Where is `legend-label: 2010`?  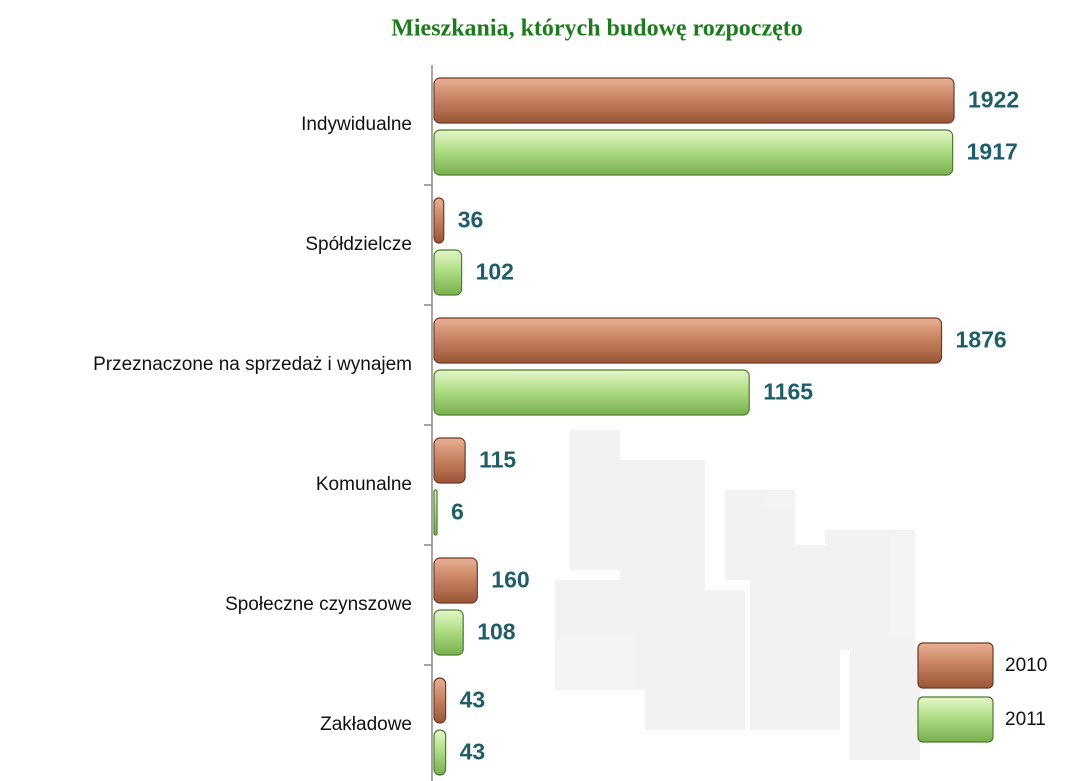 legend-label: 2010 is located at coordinates (1026, 665).